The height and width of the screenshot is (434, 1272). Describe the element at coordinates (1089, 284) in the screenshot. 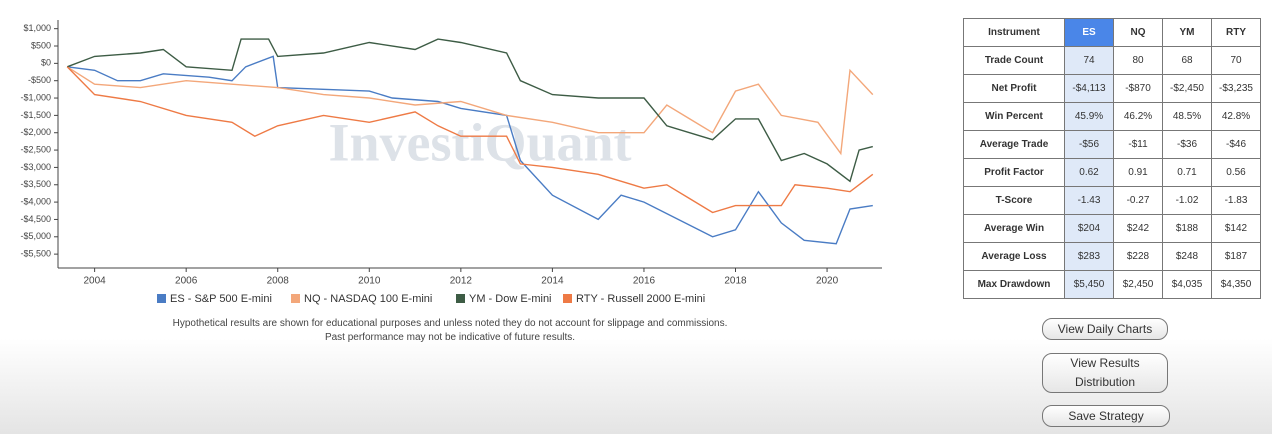

I see `value-cell: $5,450` at that location.